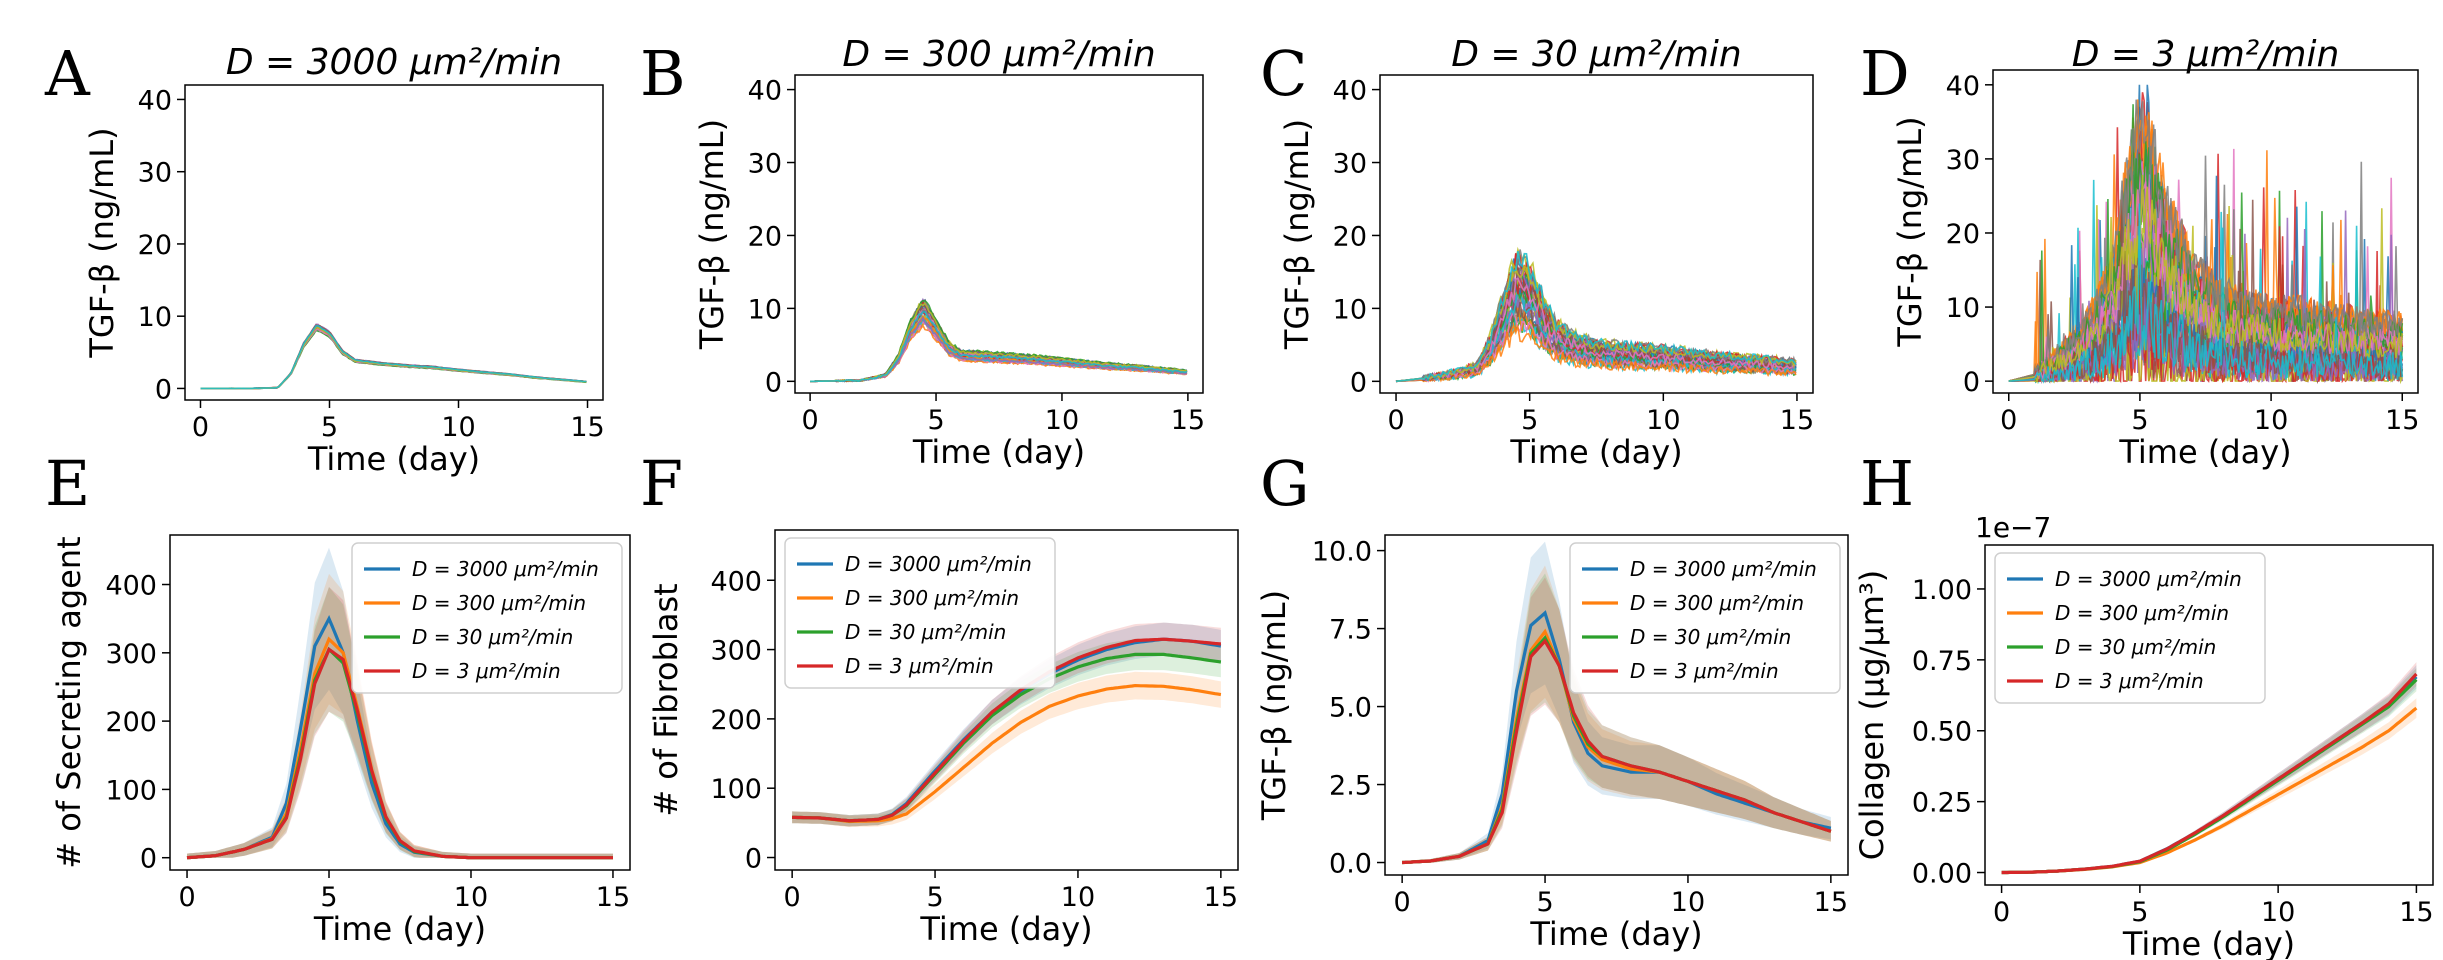 The image size is (2443, 960). What do you see at coordinates (1350, 708) in the screenshot?
I see `y-tick-label: 5.0` at bounding box center [1350, 708].